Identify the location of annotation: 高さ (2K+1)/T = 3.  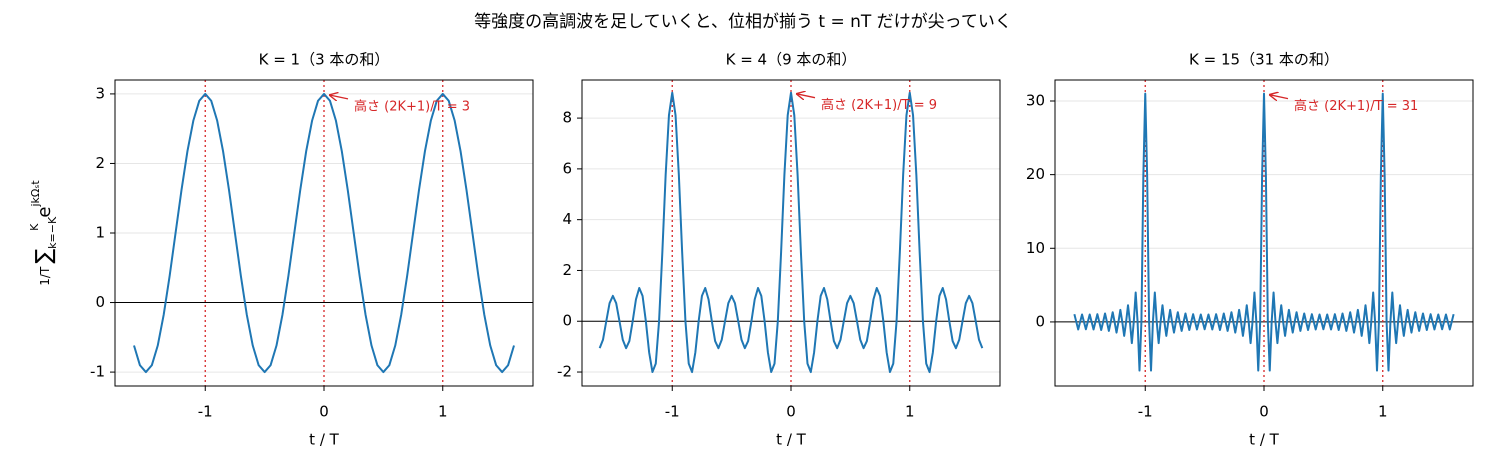
(412, 106).